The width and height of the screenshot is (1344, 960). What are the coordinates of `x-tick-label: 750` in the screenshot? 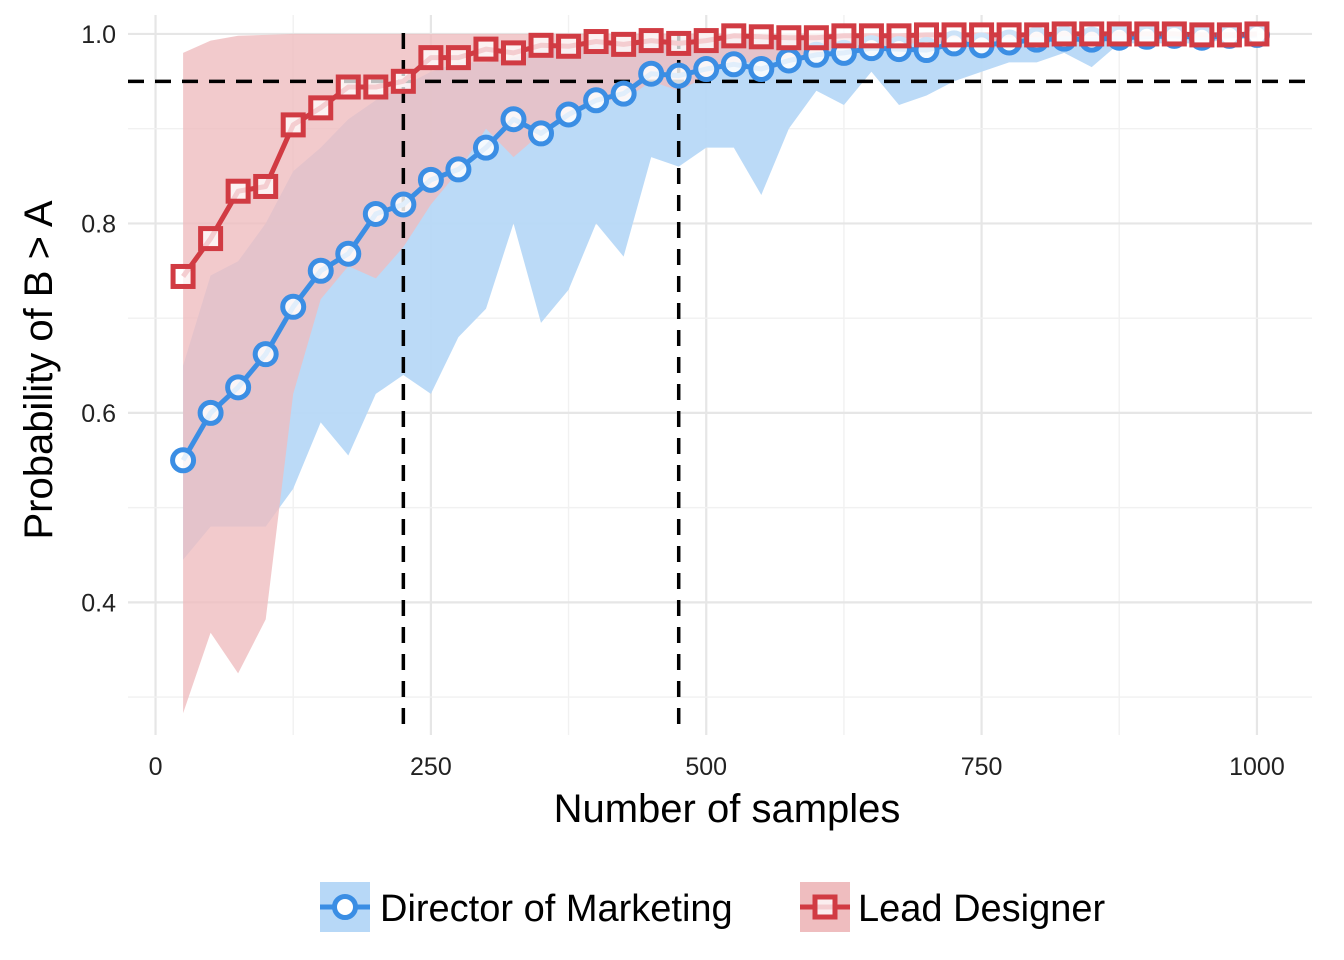 It's located at (982, 767).